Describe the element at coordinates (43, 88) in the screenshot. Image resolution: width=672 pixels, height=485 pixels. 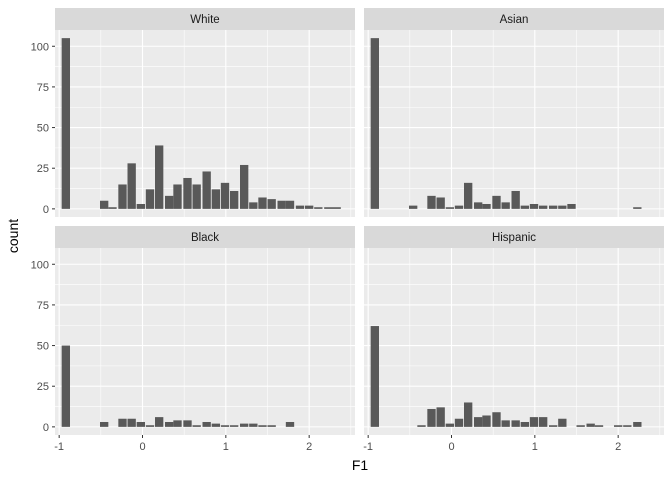
I see `y-tick-label: 75` at that location.